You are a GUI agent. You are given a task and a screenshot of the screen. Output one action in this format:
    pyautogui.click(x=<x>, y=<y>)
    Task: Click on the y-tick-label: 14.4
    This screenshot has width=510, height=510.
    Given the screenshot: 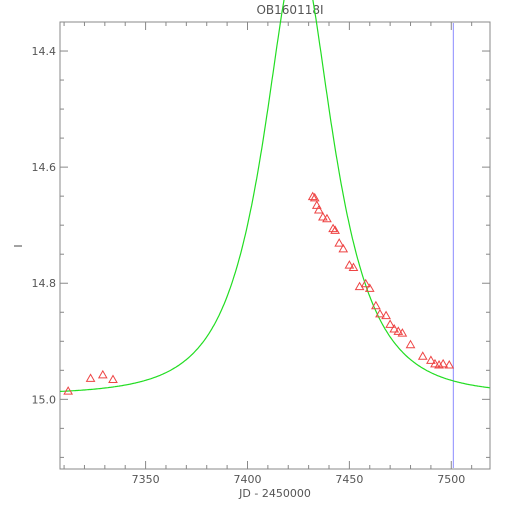 What is the action you would take?
    pyautogui.click(x=44, y=51)
    